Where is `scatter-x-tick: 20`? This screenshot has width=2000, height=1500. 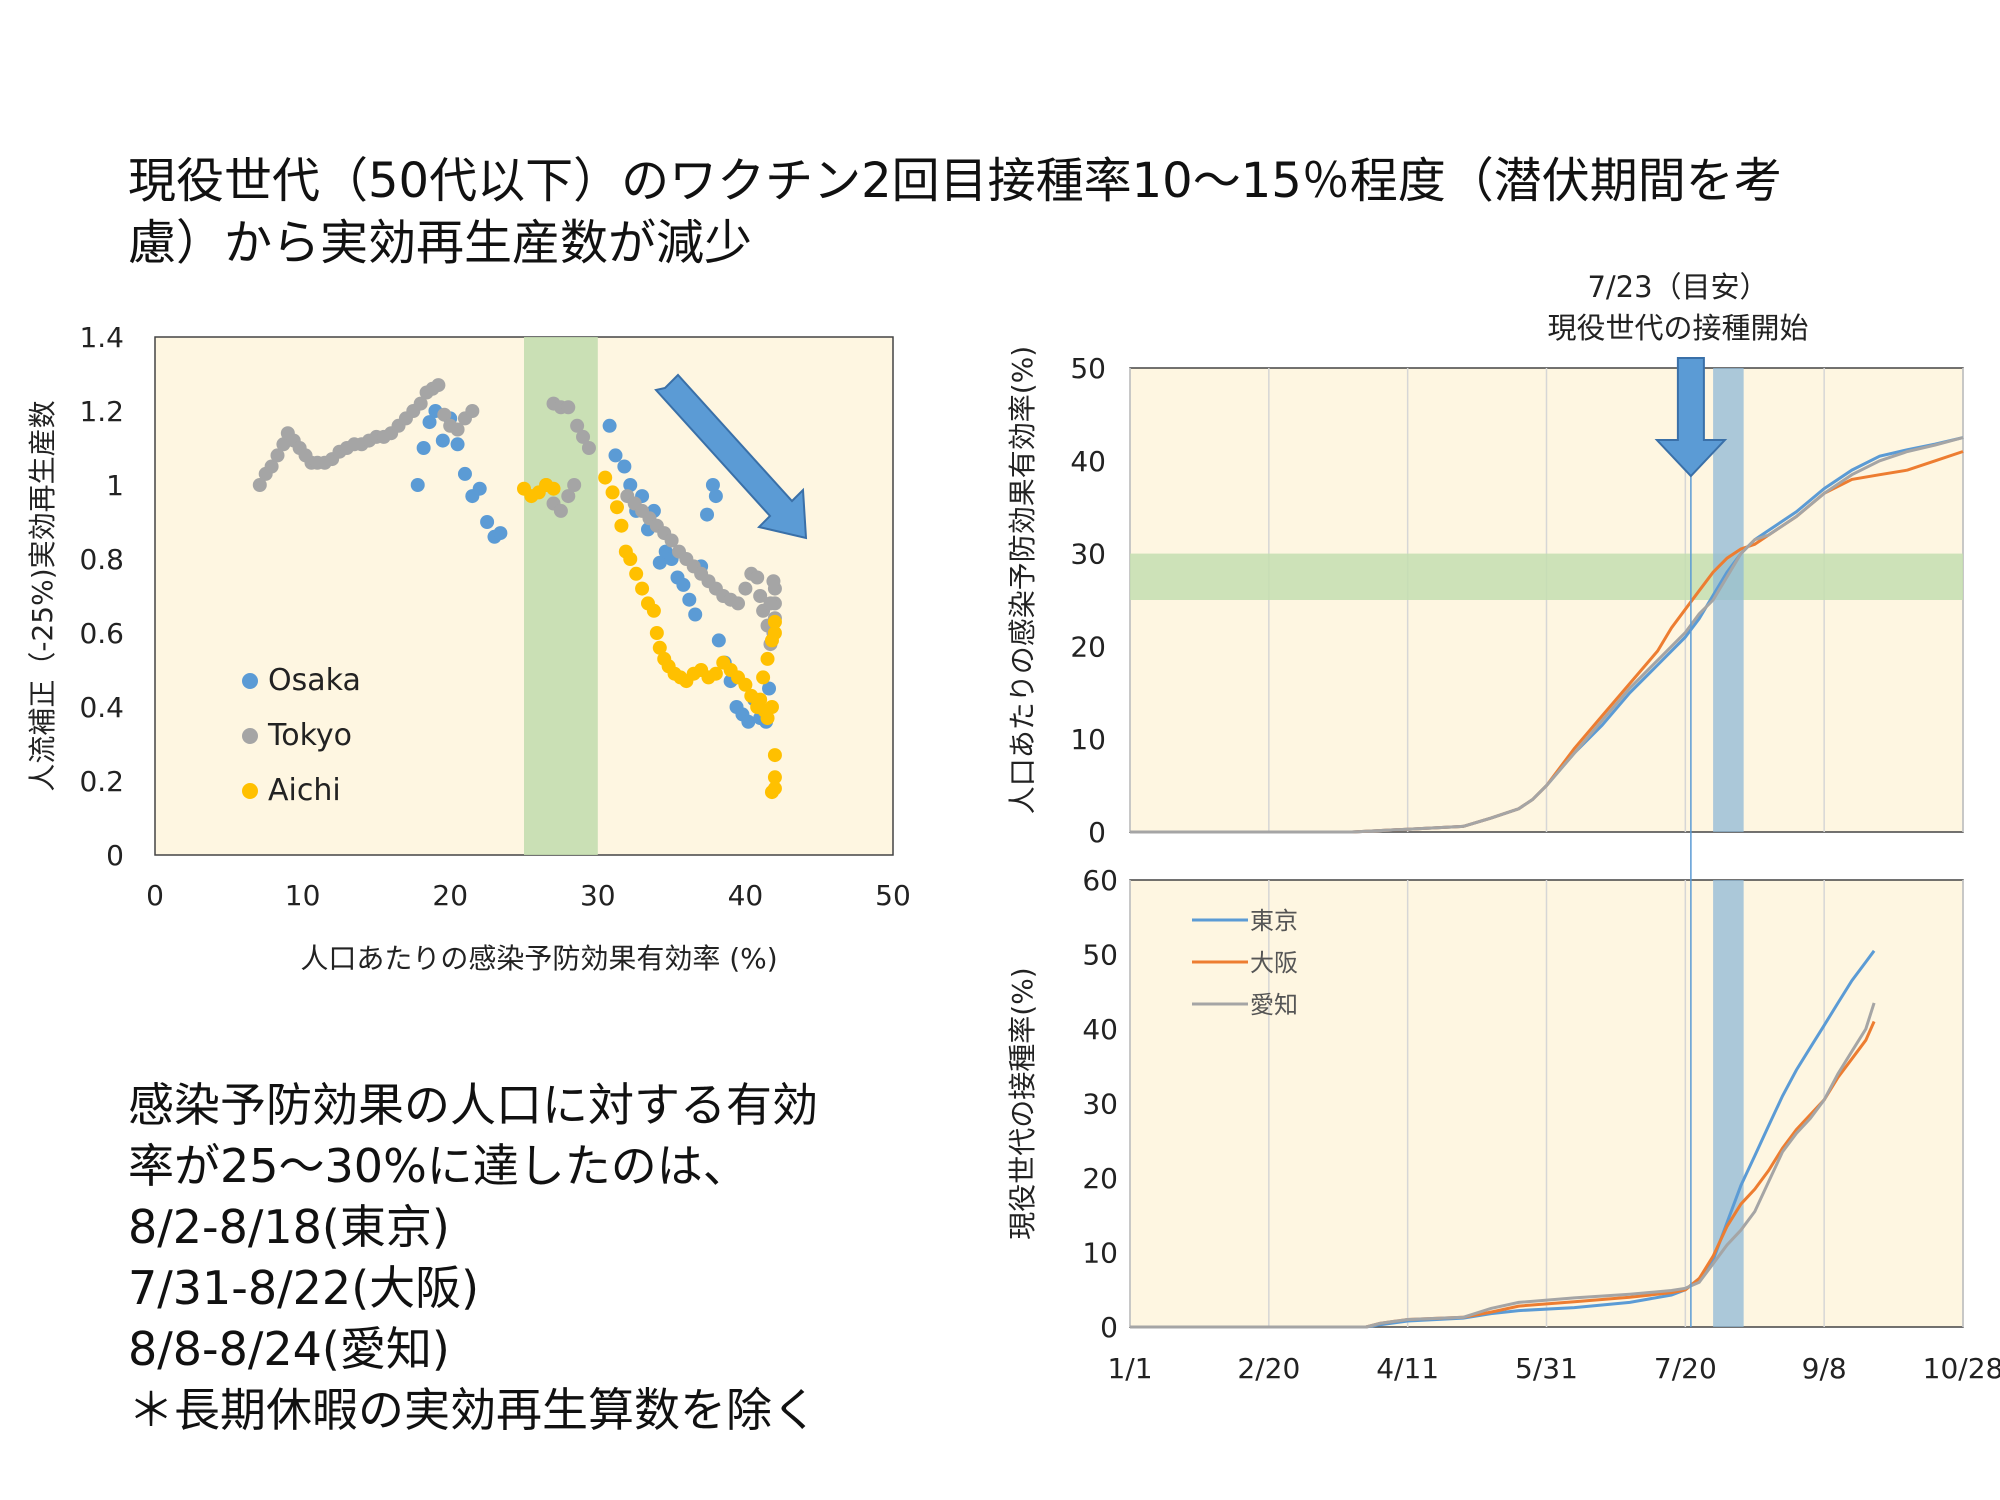 scatter-x-tick: 20 is located at coordinates (450, 895).